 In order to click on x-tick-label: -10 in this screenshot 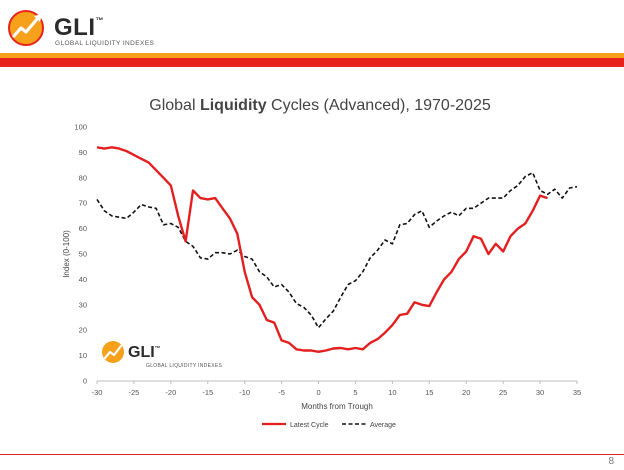, I will do `click(244, 392)`.